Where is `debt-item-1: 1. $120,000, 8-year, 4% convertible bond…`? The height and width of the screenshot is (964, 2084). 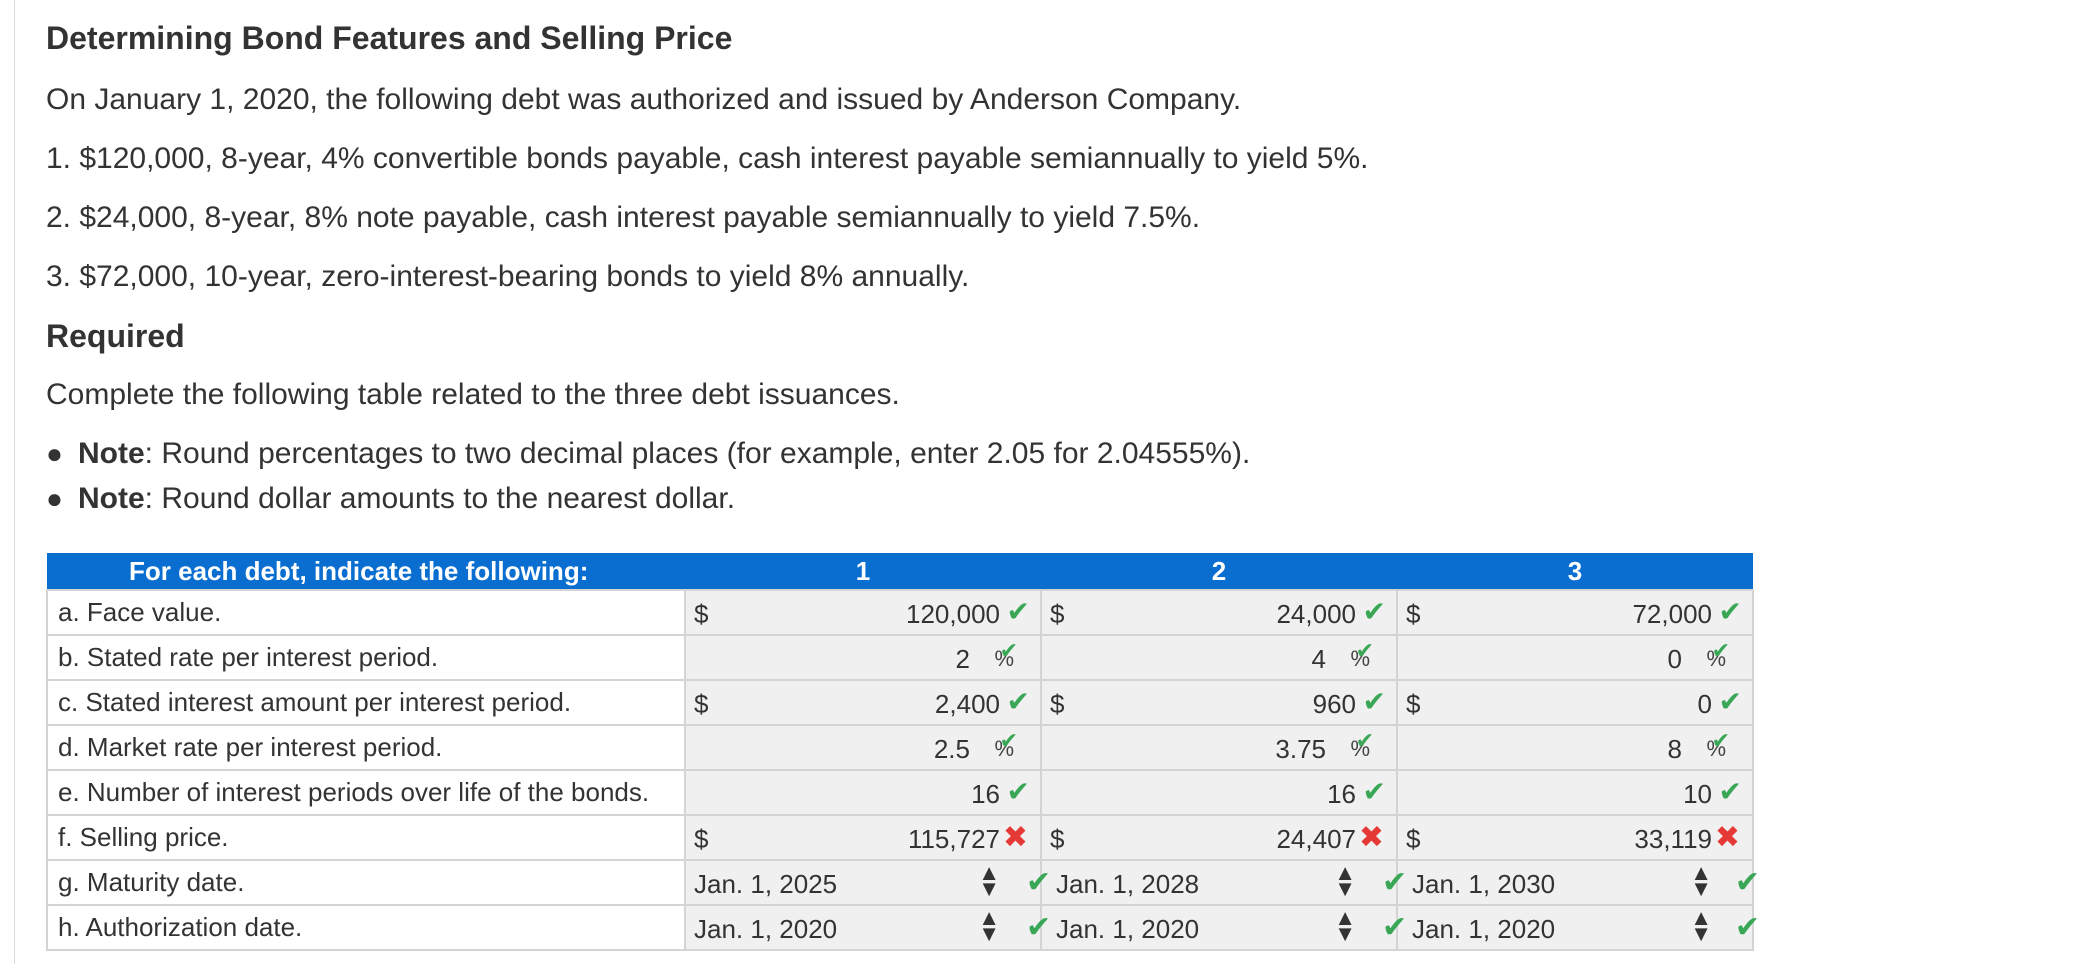
debt-item-1: 1. $120,000, 8-year, 4% convertible bond… is located at coordinates (707, 158).